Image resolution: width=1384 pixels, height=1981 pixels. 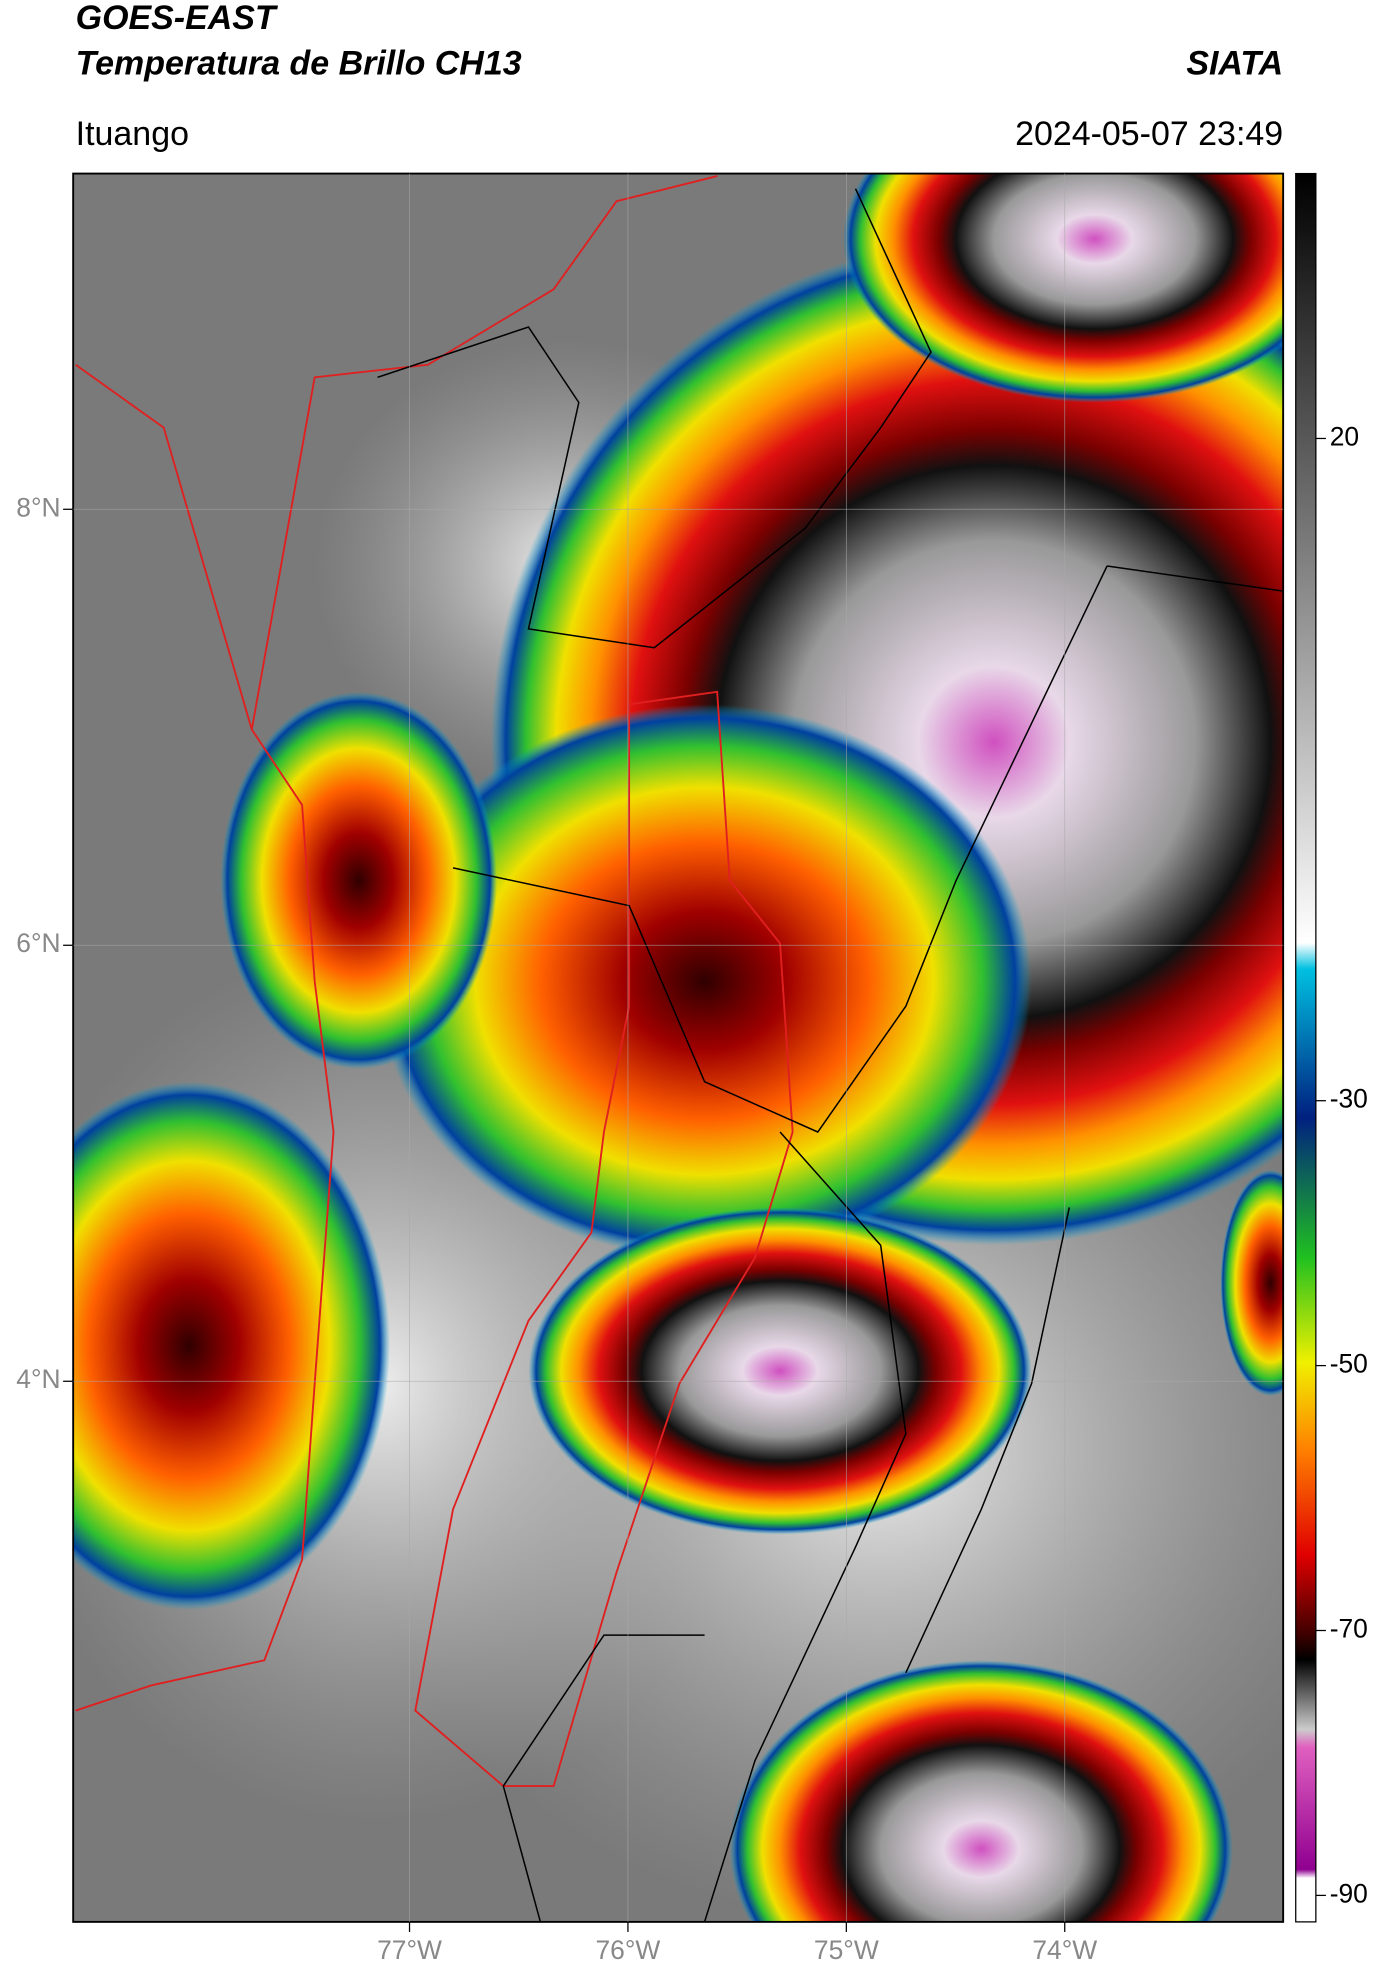 I want to click on brand: SIATA, so click(x=1234, y=63).